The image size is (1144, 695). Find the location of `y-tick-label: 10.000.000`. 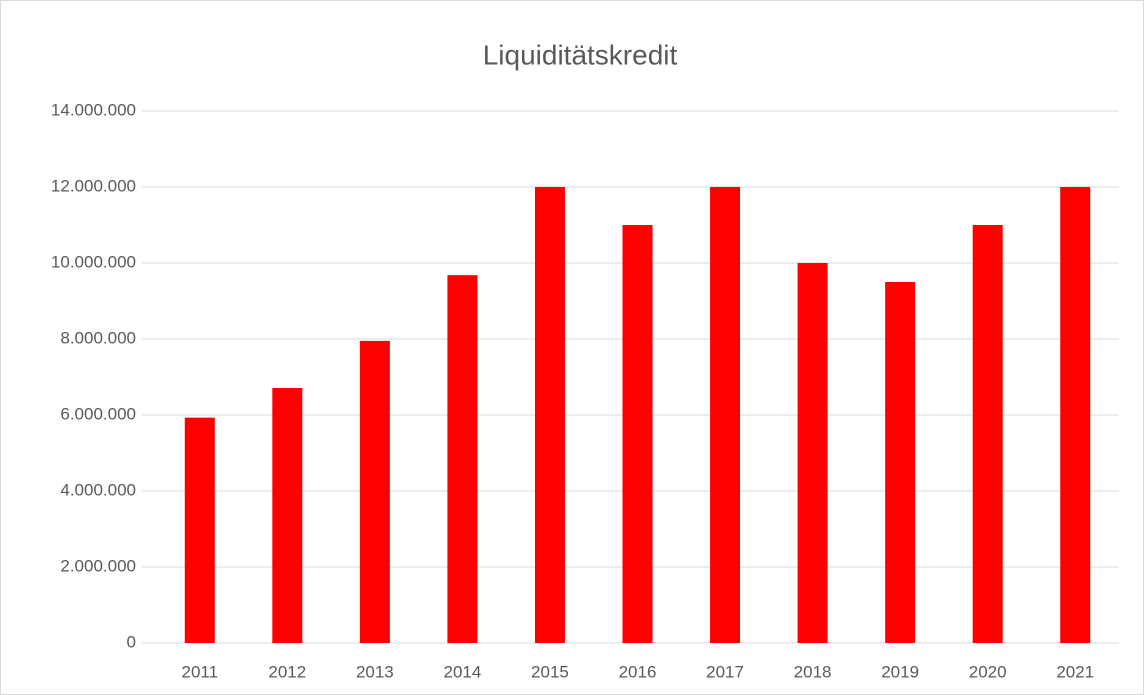

y-tick-label: 10.000.000 is located at coordinates (93, 261).